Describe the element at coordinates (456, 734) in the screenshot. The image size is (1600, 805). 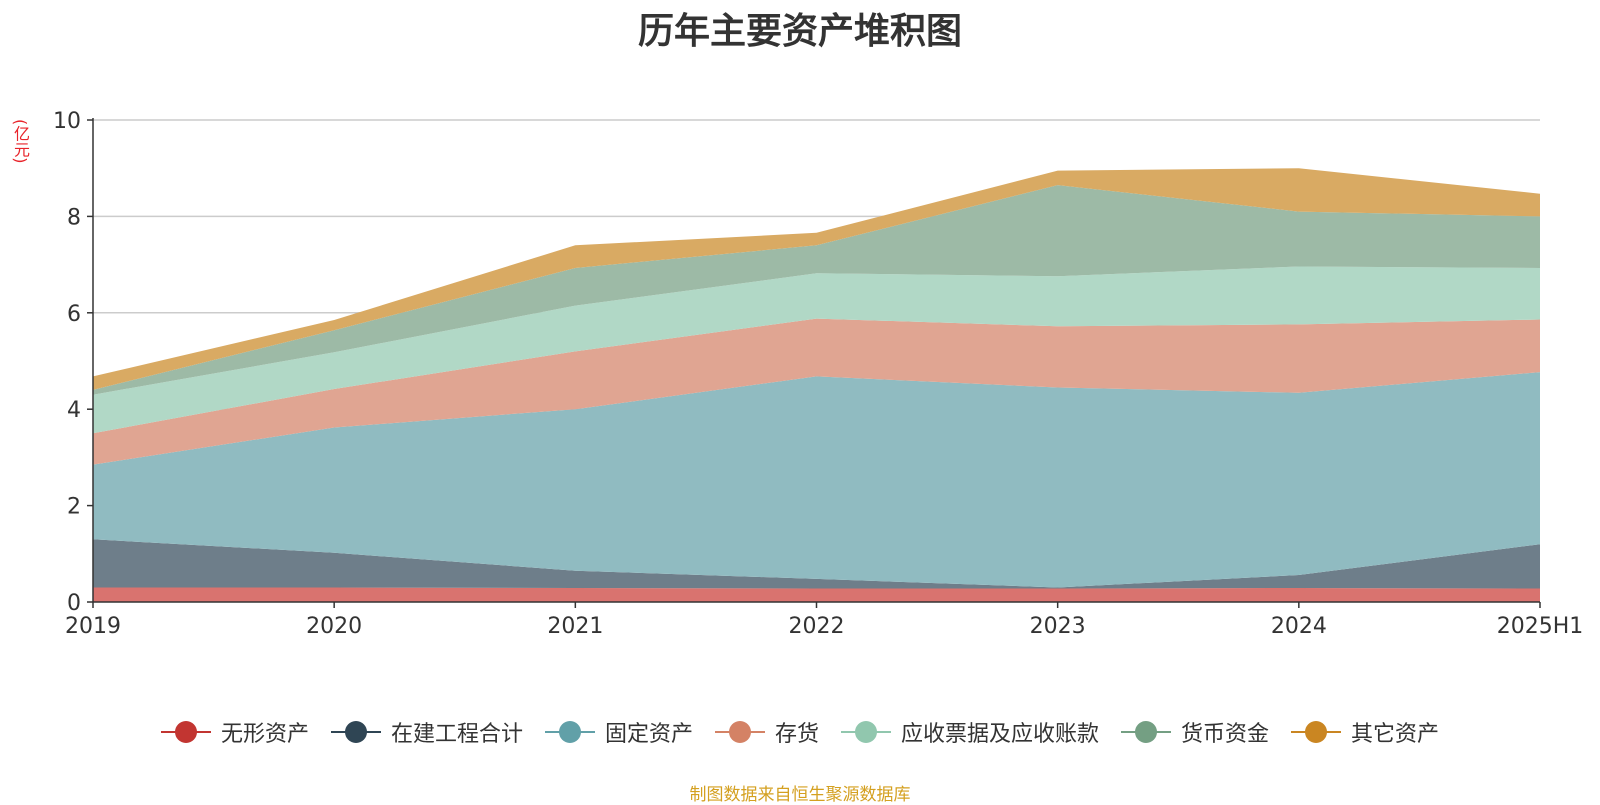
I see `legend-label: 在建工程合计` at that location.